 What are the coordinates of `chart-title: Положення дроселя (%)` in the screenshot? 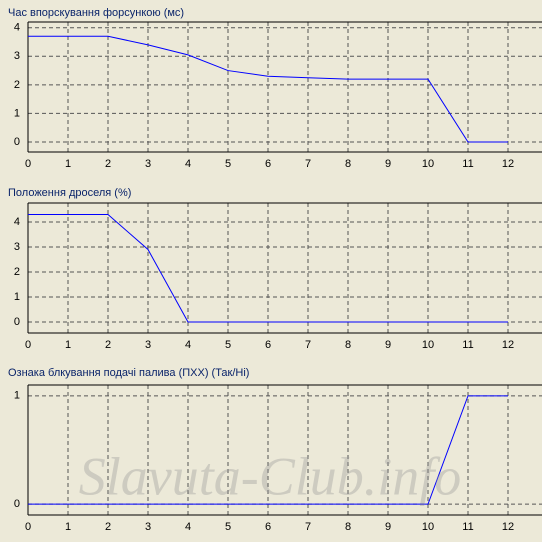 It's located at (69, 193).